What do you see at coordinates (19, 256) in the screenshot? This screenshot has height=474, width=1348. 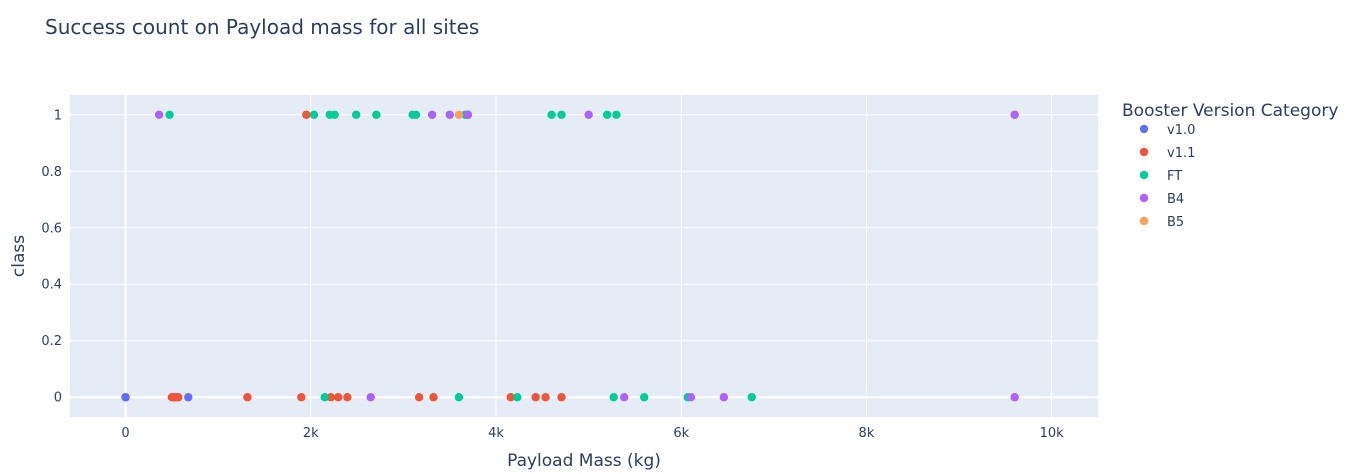 I see `y-axis-title: class` at bounding box center [19, 256].